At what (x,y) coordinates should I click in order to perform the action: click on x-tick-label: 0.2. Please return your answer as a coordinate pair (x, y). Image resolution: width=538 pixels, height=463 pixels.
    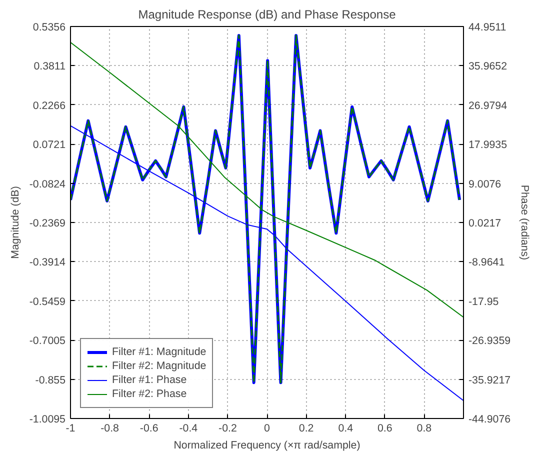
    Looking at the image, I should click on (306, 428).